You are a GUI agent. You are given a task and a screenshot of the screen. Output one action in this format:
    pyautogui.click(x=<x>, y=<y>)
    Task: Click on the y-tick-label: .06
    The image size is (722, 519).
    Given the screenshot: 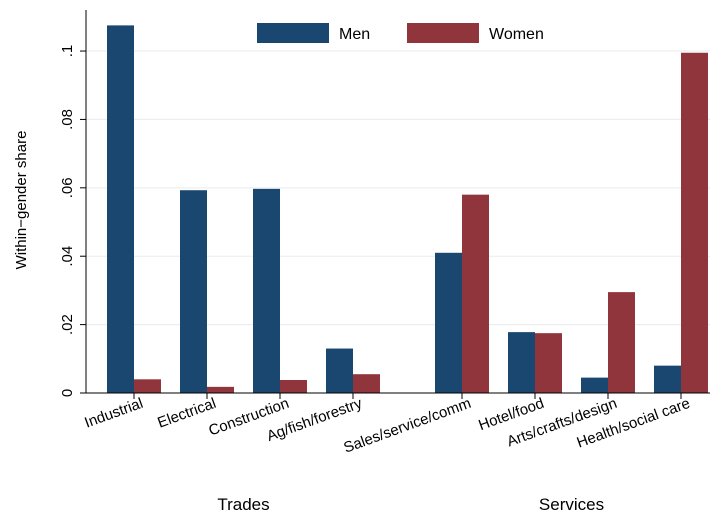 What is the action you would take?
    pyautogui.click(x=67, y=187)
    